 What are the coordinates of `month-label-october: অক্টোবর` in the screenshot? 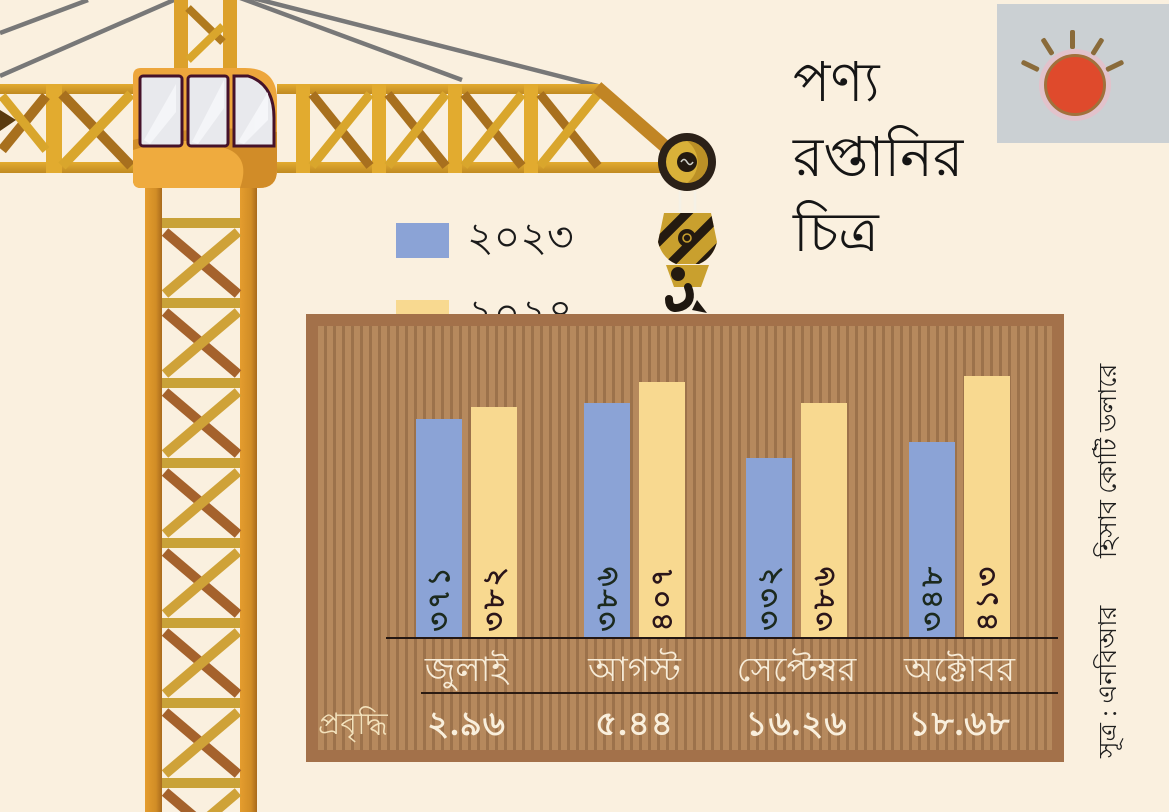 It's located at (959, 670).